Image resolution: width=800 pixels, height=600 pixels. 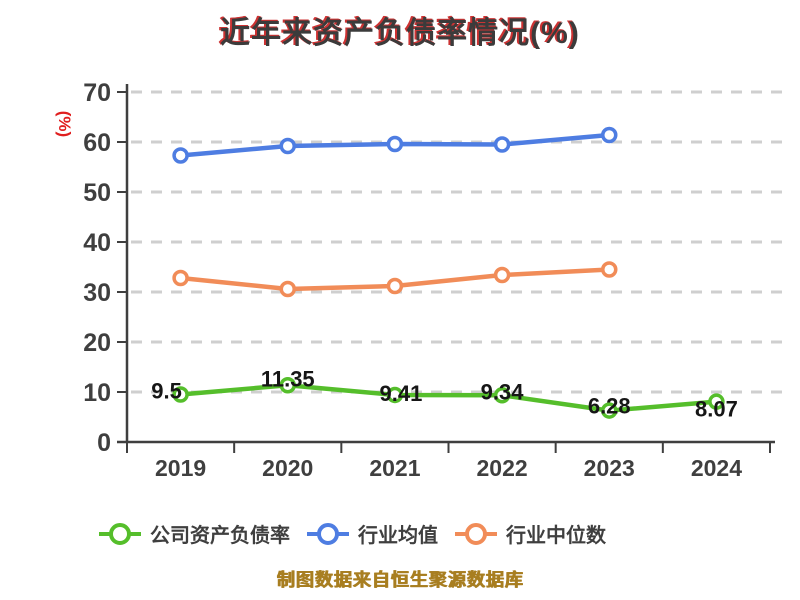 I want to click on legend-marker-industry-avg-icon, so click(x=328, y=533).